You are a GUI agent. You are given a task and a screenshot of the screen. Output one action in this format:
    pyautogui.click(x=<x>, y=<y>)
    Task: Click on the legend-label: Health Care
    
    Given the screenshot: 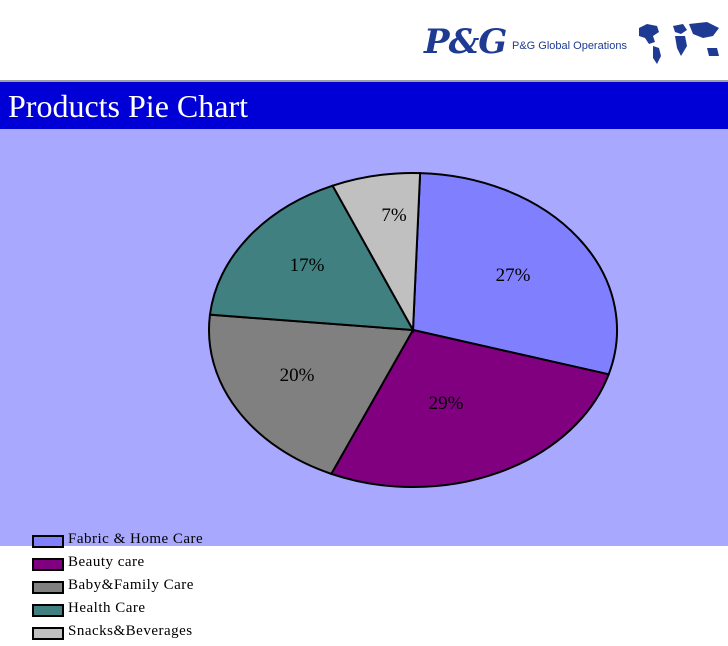 What is the action you would take?
    pyautogui.click(x=107, y=608)
    